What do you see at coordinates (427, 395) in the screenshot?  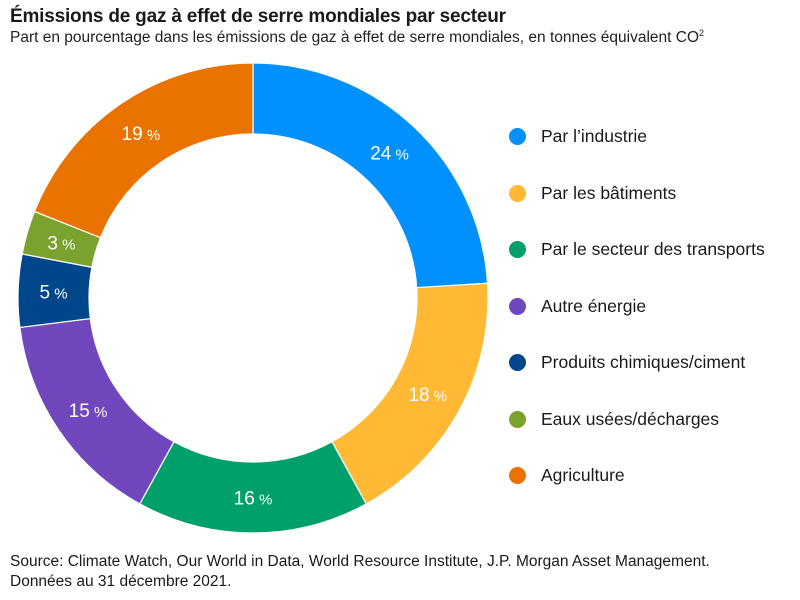 I see `slice-label: 18 %` at bounding box center [427, 395].